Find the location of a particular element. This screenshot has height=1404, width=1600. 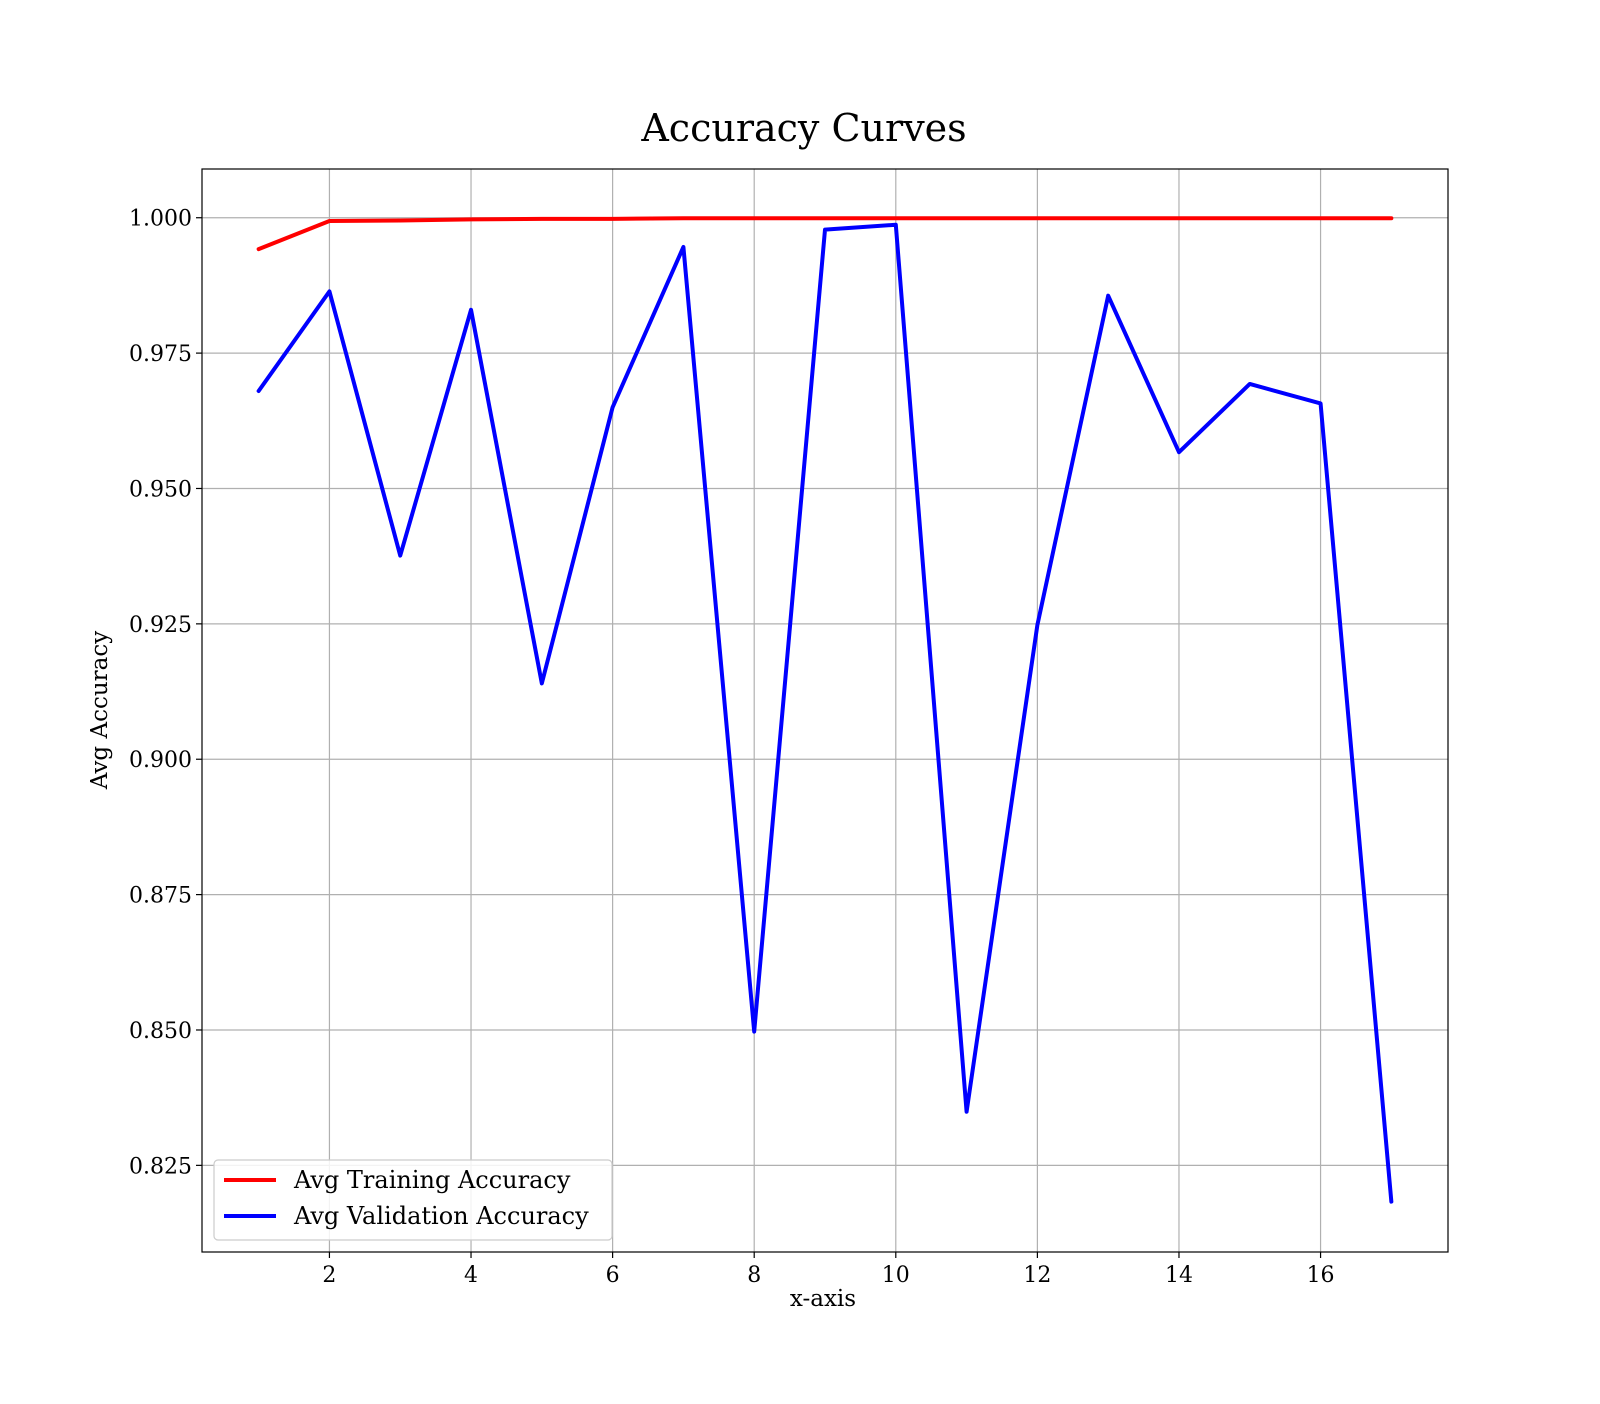

x-tick-label: 14 is located at coordinates (1179, 1275).